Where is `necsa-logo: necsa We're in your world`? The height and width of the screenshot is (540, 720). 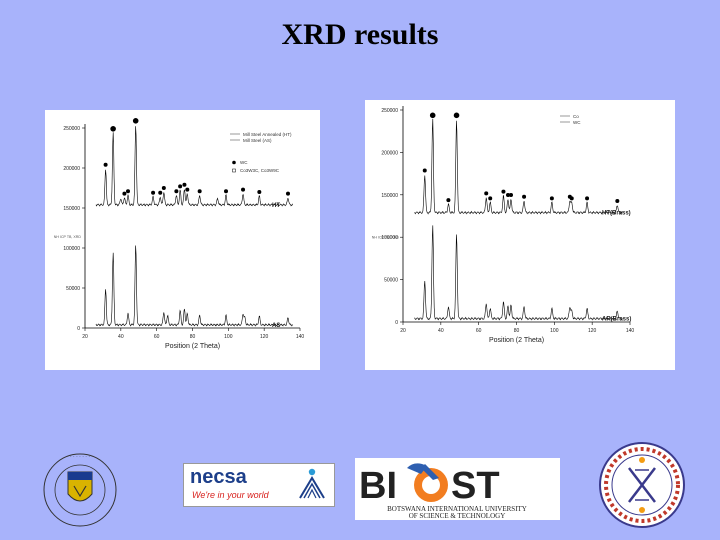
necsa-logo: necsa We're in your world is located at coordinates (259, 485).